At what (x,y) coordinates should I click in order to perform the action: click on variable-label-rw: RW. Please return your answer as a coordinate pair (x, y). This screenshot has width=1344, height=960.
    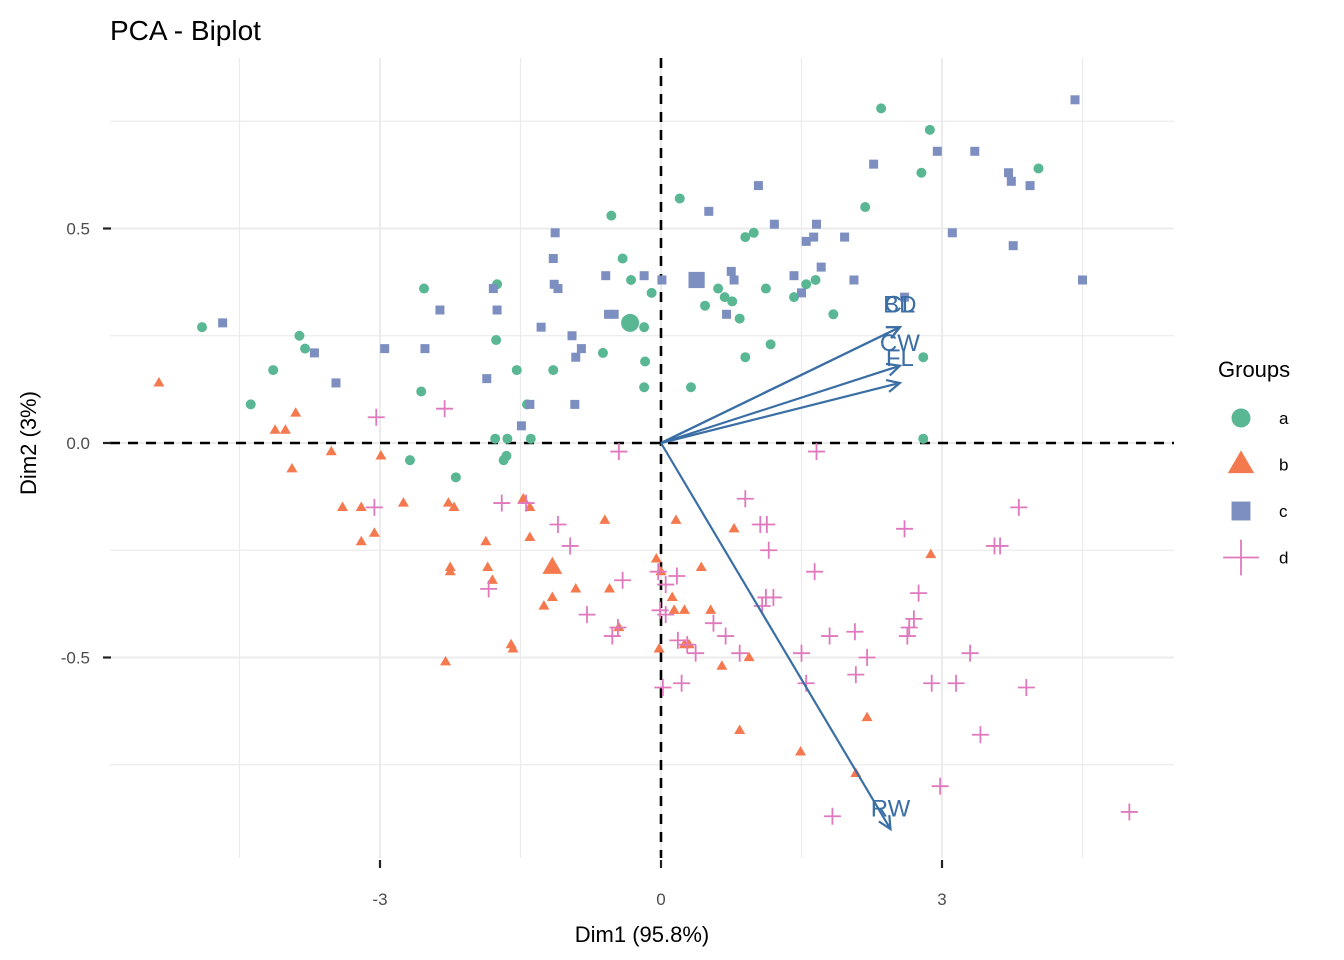
    Looking at the image, I should click on (891, 809).